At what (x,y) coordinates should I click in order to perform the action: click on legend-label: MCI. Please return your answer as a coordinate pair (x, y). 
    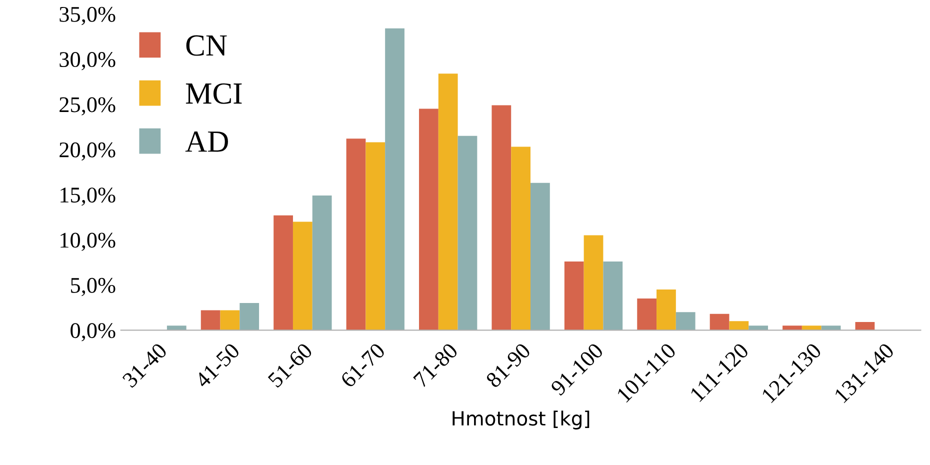
    Looking at the image, I should click on (214, 93).